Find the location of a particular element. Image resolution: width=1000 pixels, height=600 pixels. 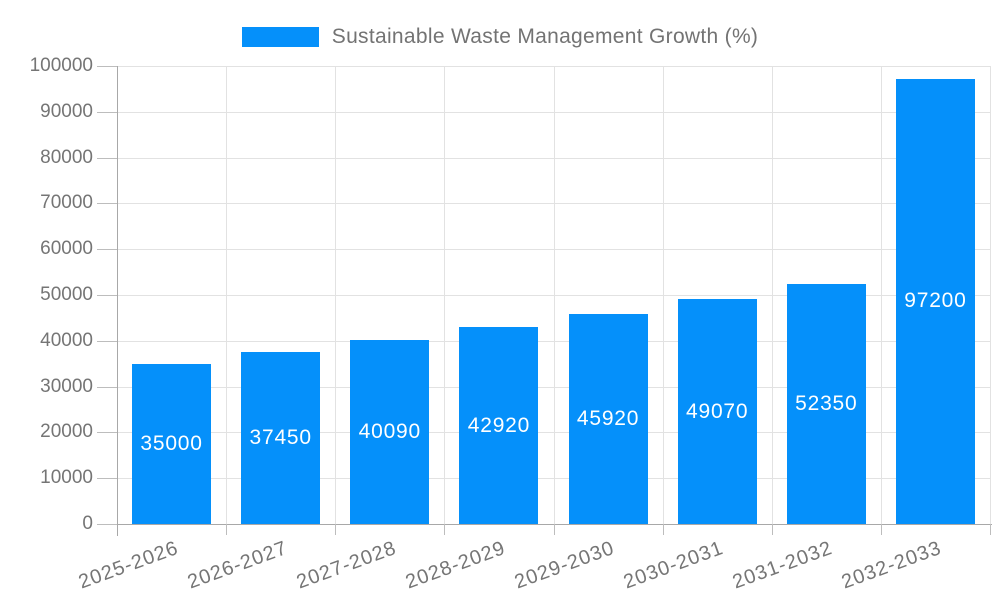

y-axis-tick-label: 100000 is located at coordinates (61, 65).